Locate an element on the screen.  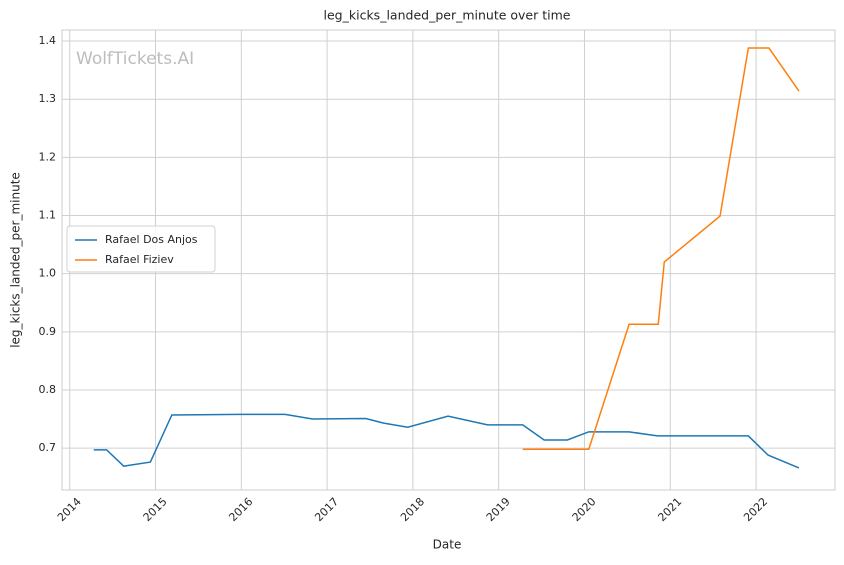
y-tick-label: 0.7 is located at coordinates (48, 447).